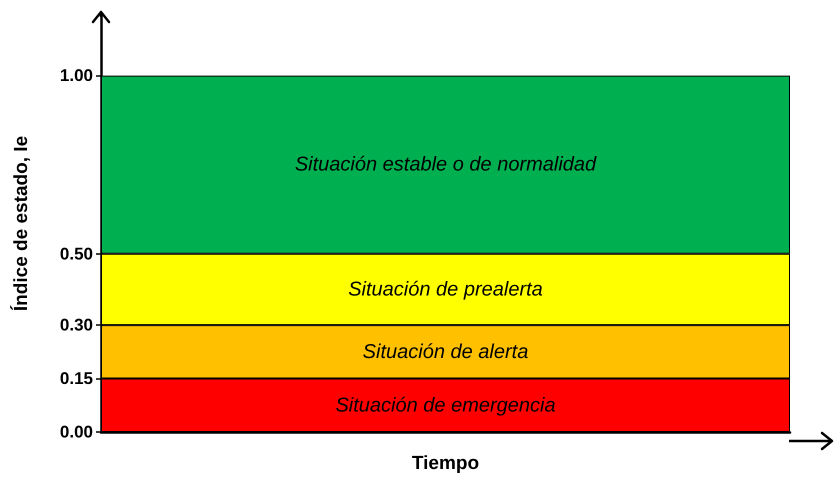  Describe the element at coordinates (446, 463) in the screenshot. I see `x-axis-title: Tiempo` at that location.